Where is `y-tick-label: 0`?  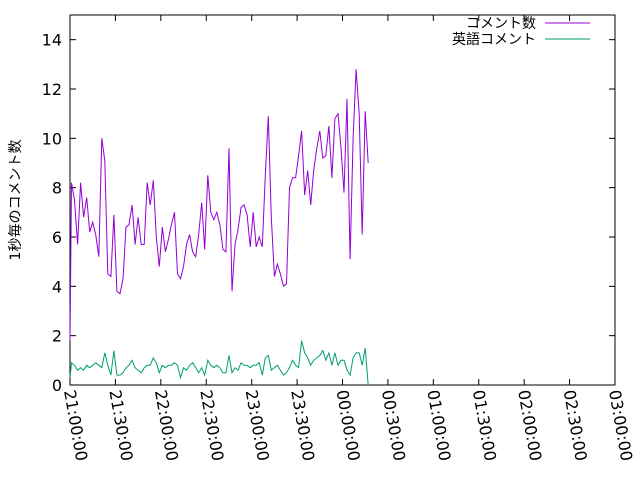
y-tick-label: 0 is located at coordinates (57, 385).